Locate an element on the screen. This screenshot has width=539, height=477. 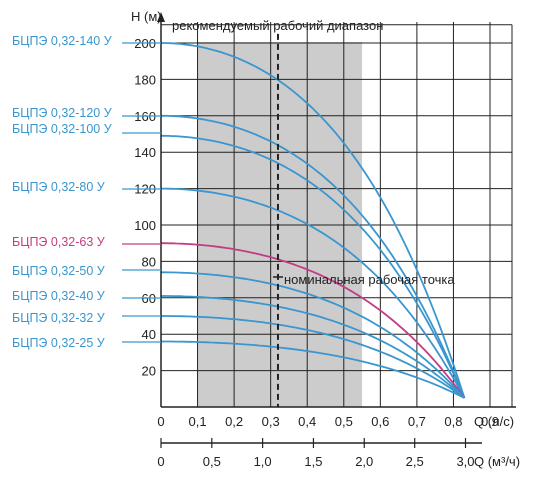
y-axis-label: H (м) is located at coordinates (146, 16).